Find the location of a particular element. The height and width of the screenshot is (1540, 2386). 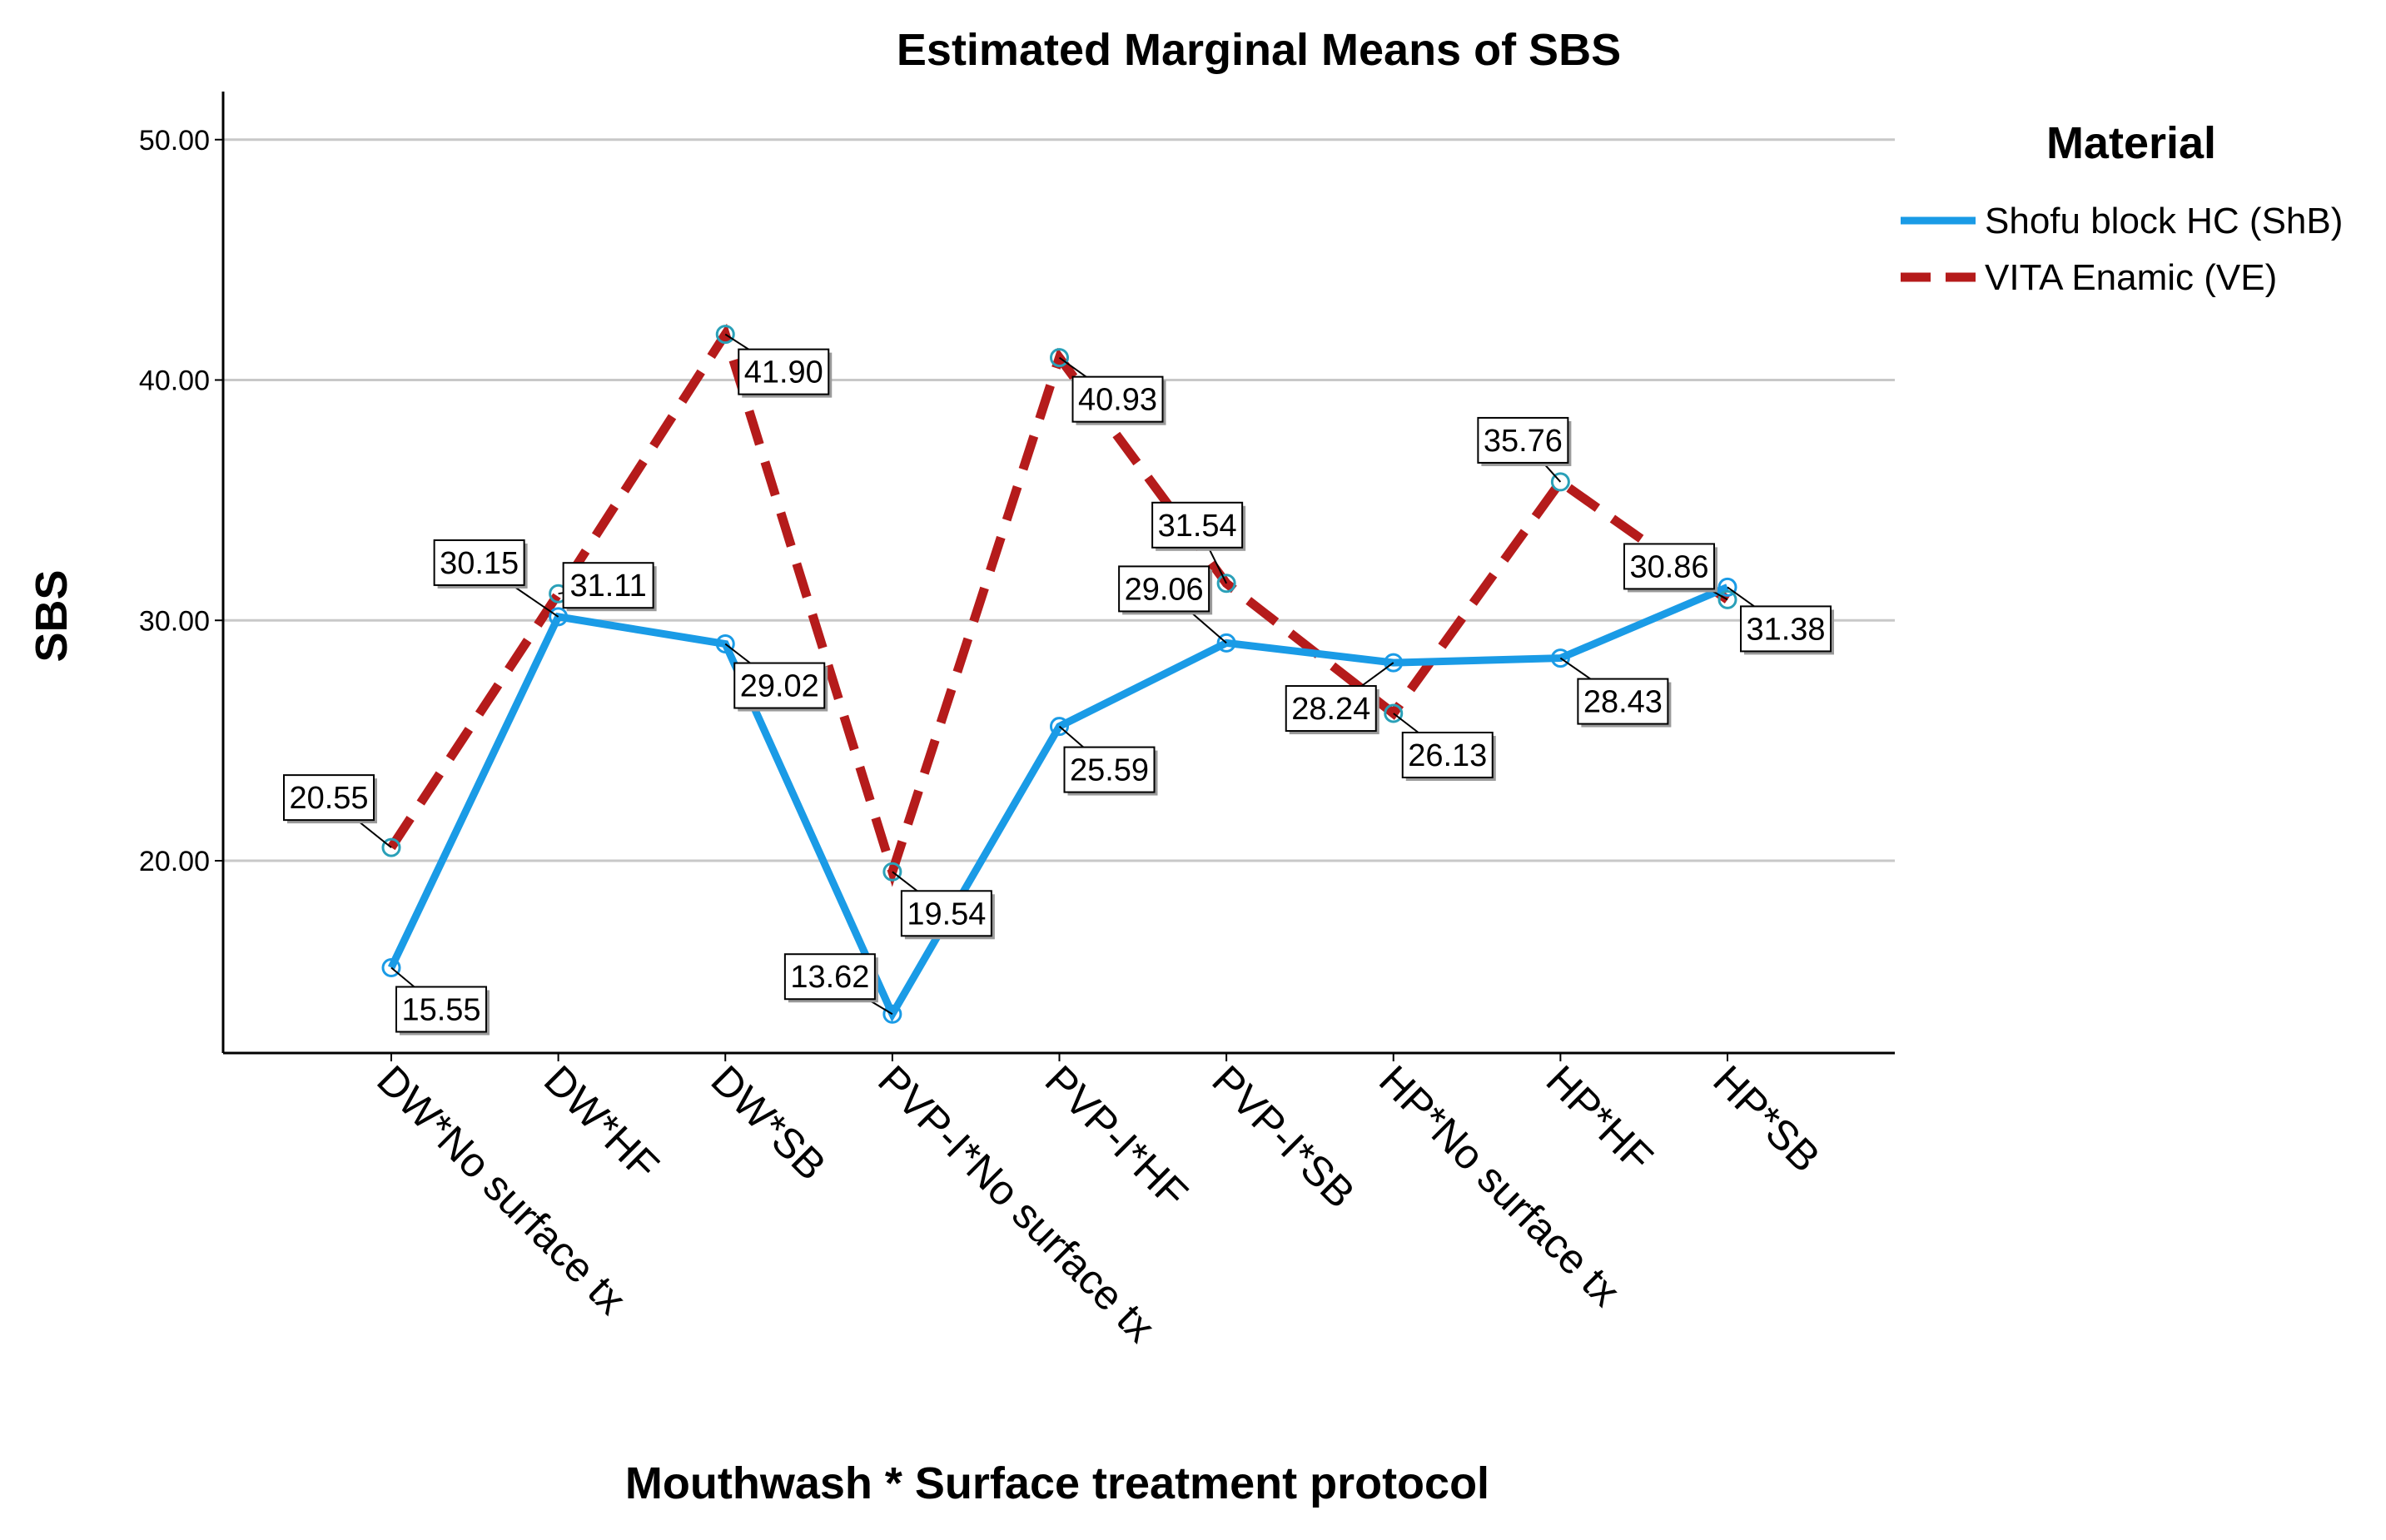

data-label: 41.90 is located at coordinates (779, 366).